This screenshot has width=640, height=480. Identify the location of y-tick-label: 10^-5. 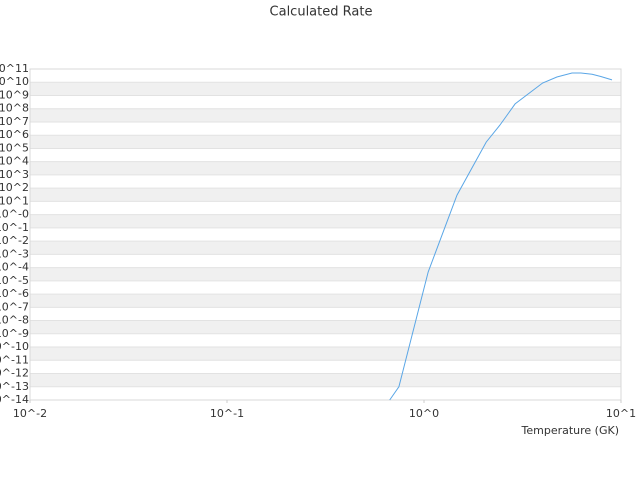
(14, 280).